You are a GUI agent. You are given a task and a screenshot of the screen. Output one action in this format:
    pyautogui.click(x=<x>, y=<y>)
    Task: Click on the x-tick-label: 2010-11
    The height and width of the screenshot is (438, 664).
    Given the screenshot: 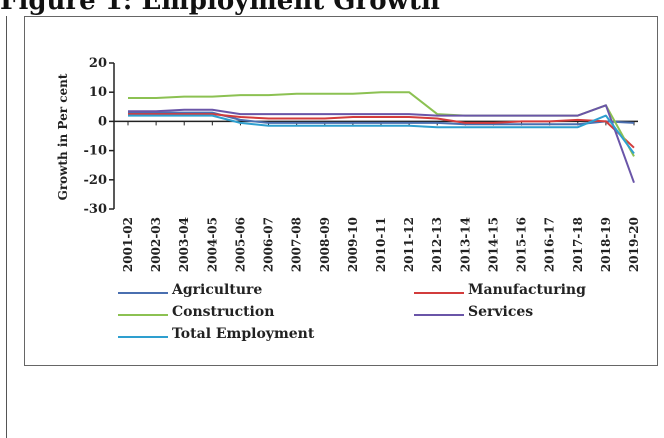 What is the action you would take?
    pyautogui.click(x=381, y=244)
    